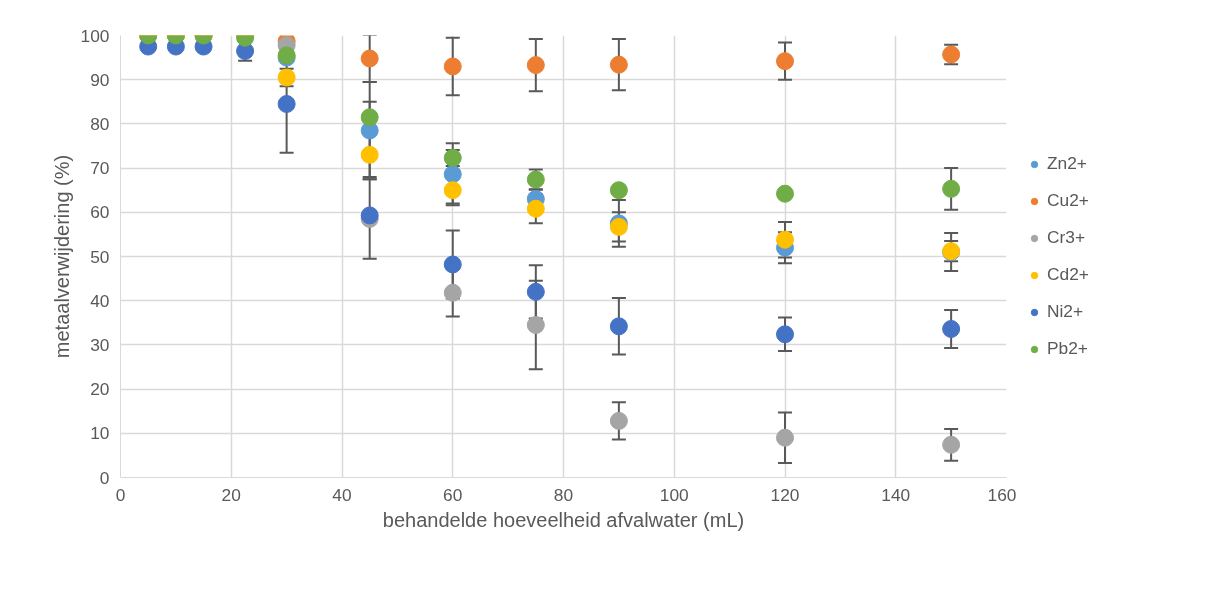 This screenshot has height=592, width=1207. I want to click on y-tick-label: 70, so click(100, 168).